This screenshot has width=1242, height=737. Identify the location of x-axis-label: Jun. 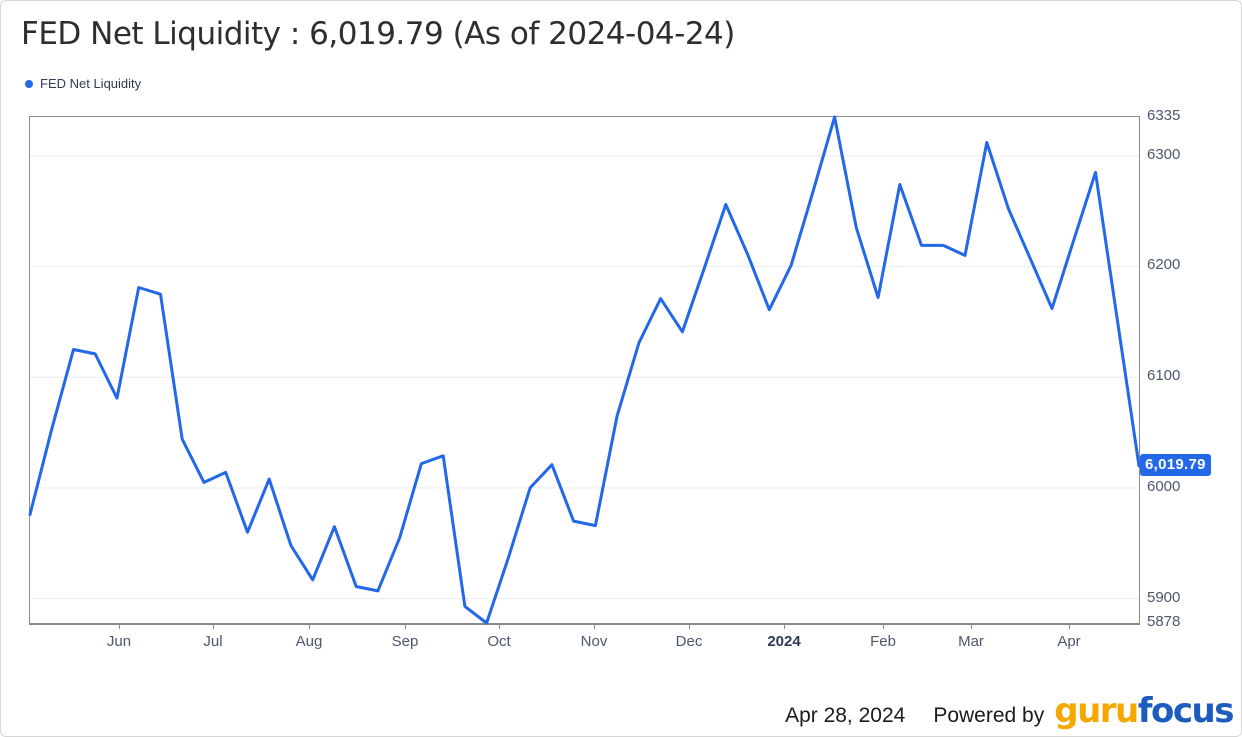
(119, 641).